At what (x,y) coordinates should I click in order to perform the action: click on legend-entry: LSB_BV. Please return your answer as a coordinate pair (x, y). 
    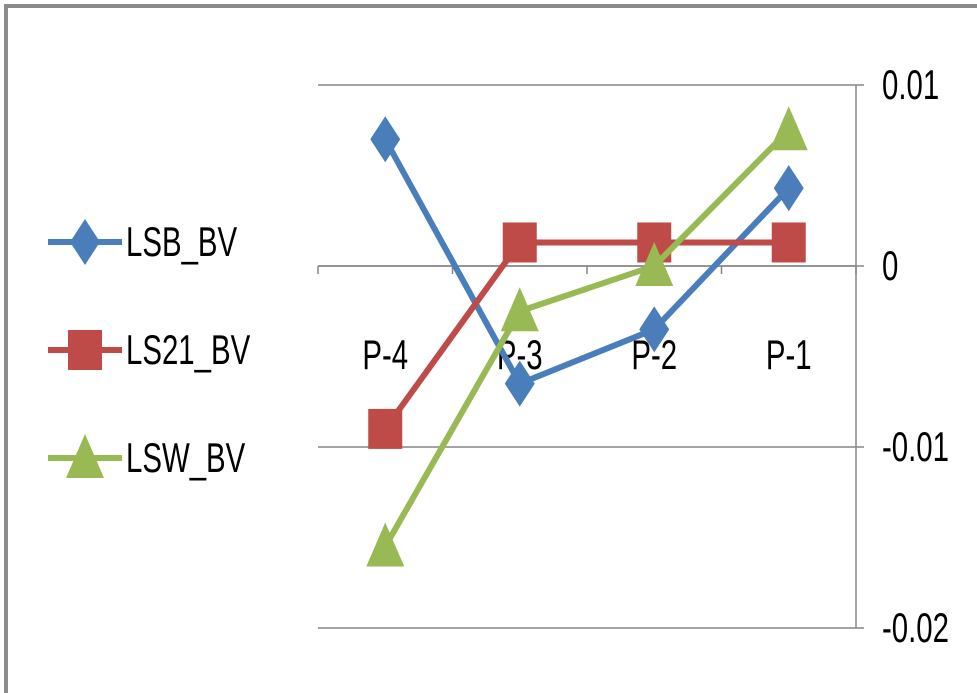
    Looking at the image, I should click on (143, 242).